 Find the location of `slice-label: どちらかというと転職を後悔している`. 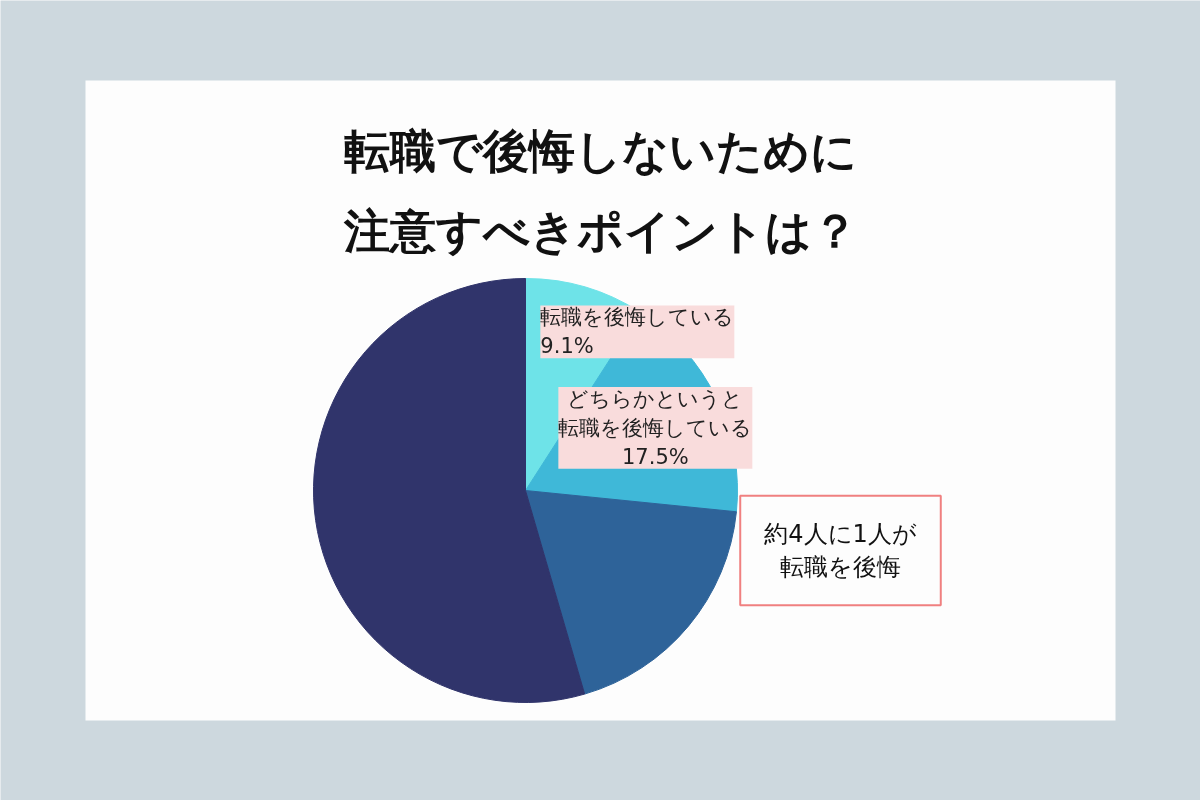

slice-label: どちらかというと転職を後悔している is located at coordinates (655, 413).